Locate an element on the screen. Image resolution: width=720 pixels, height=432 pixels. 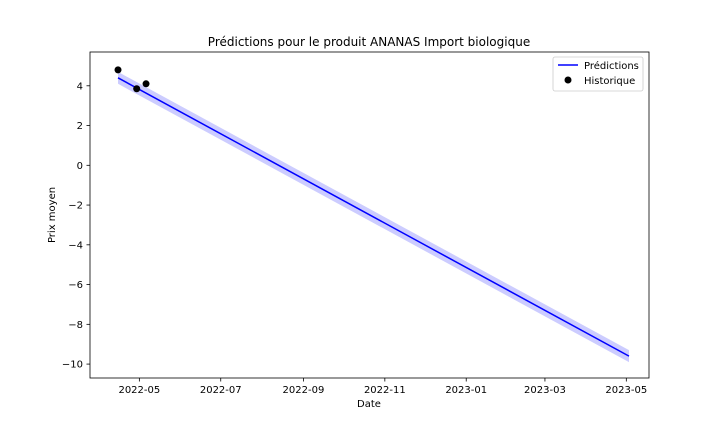
legend-label-predictions: Prédictions is located at coordinates (611, 66).